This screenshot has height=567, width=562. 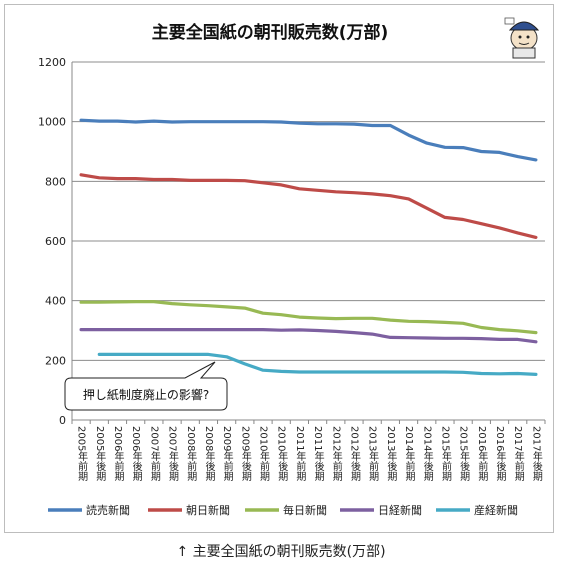 What do you see at coordinates (400, 510) in the screenshot?
I see `legend-label-3: 日経新聞` at bounding box center [400, 510].